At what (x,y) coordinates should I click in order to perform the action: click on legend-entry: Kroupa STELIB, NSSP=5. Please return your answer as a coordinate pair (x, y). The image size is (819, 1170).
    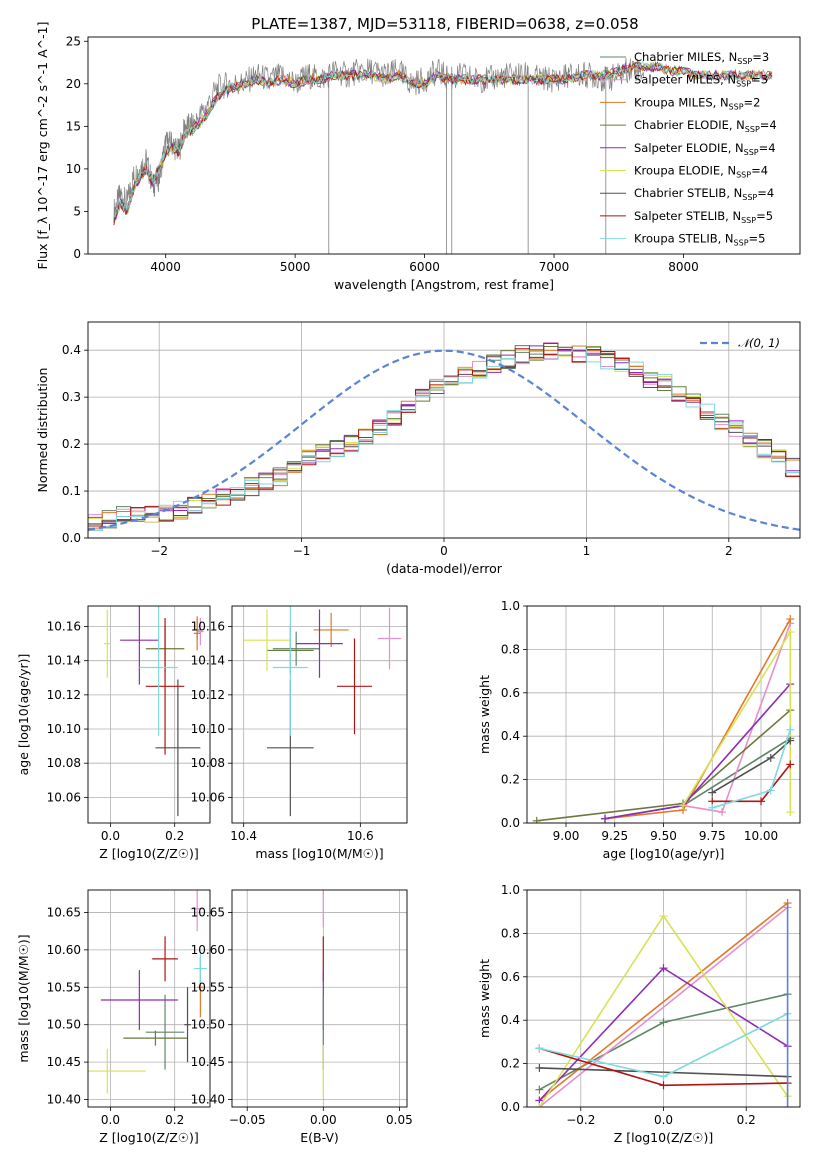
    Looking at the image, I should click on (699, 240).